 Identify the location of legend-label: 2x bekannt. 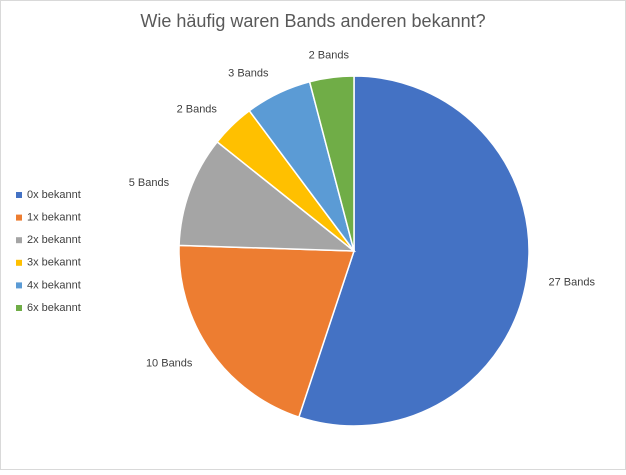
(54, 240).